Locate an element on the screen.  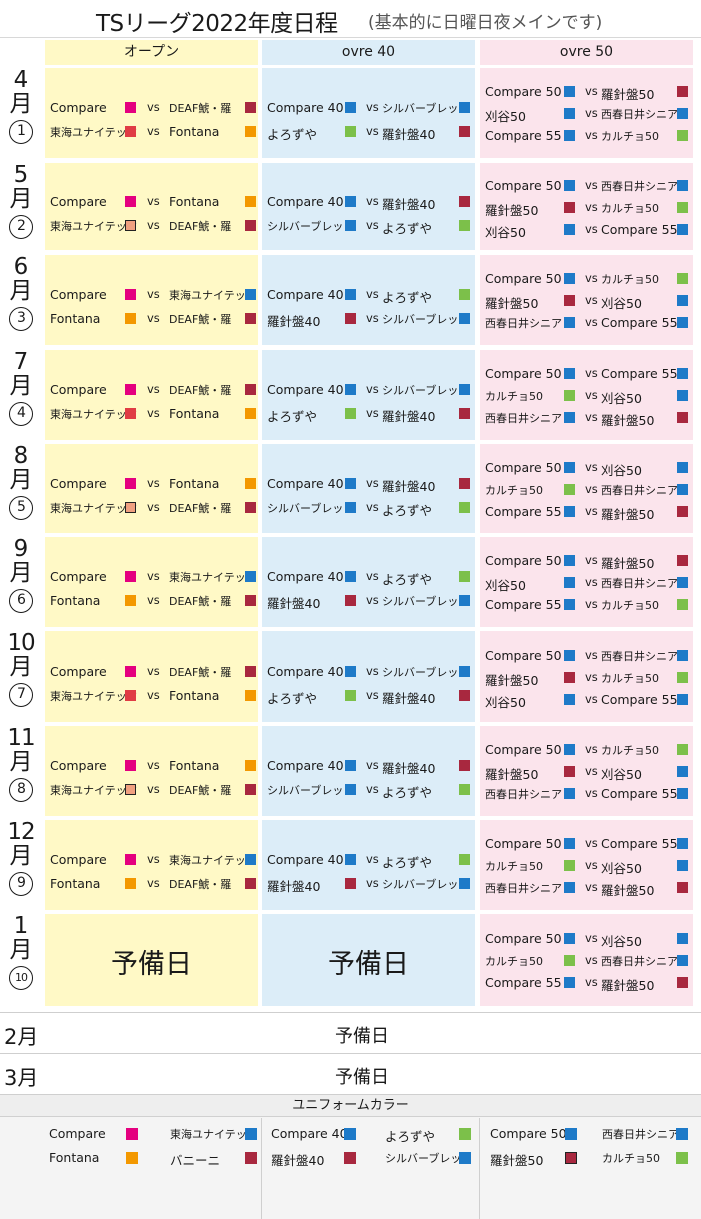
round-number: 10 is located at coordinates (21, 978).